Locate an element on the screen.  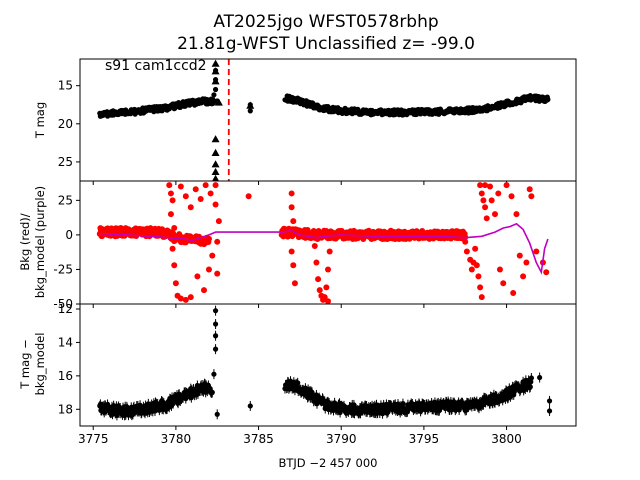
mid-ylabel-line2: bkg_model (purple) is located at coordinates (40, 242).